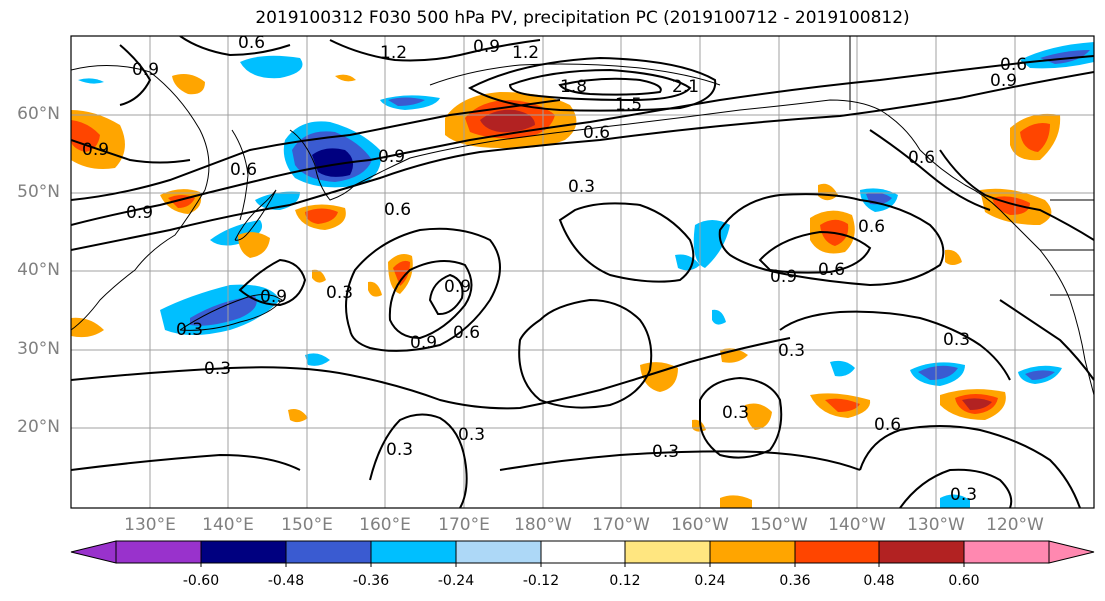  Describe the element at coordinates (573, 87) in the screenshot. I see `contour-label: 1.8` at that location.